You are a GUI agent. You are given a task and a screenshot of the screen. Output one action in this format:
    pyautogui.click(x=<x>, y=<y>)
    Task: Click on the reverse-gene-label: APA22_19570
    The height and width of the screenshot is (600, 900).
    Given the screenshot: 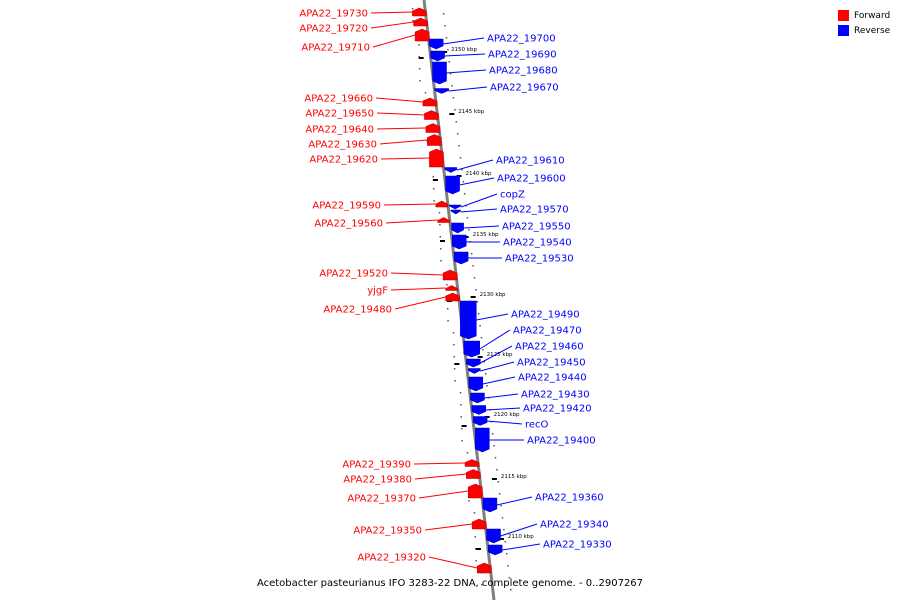 What is the action you would take?
    pyautogui.click(x=534, y=210)
    